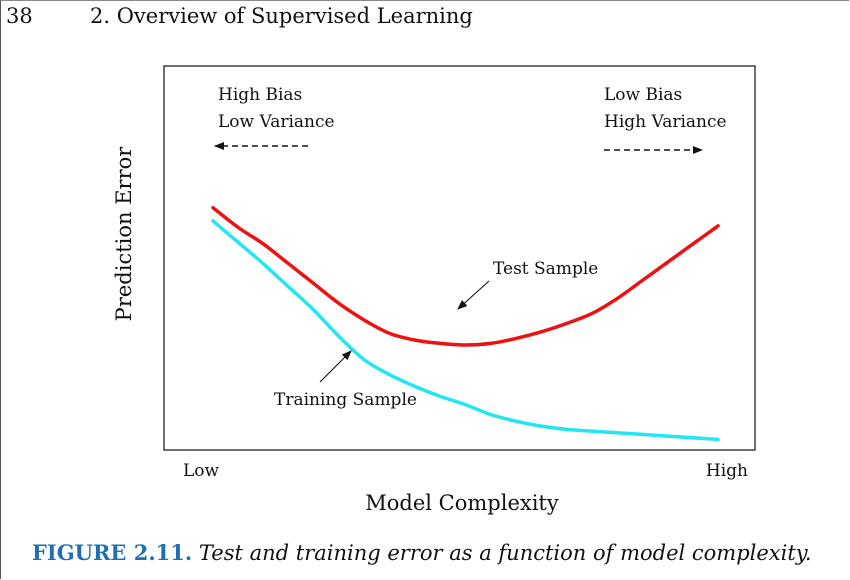  Describe the element at coordinates (201, 471) in the screenshot. I see `x-tick-label-low: Low` at that location.